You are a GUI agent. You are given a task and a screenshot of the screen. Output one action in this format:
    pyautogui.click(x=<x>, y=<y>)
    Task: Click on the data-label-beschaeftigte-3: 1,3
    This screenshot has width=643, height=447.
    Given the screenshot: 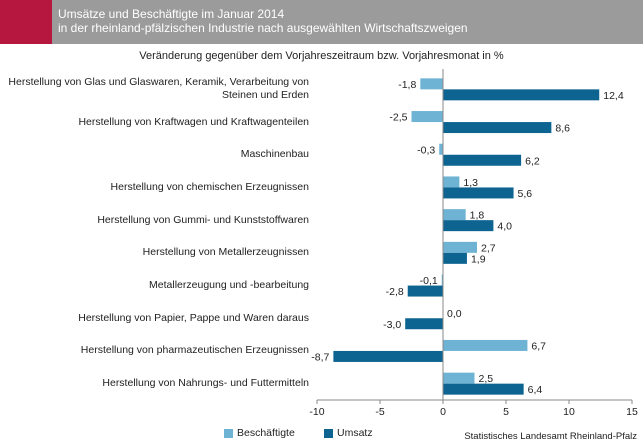 What is the action you would take?
    pyautogui.click(x=470, y=183)
    